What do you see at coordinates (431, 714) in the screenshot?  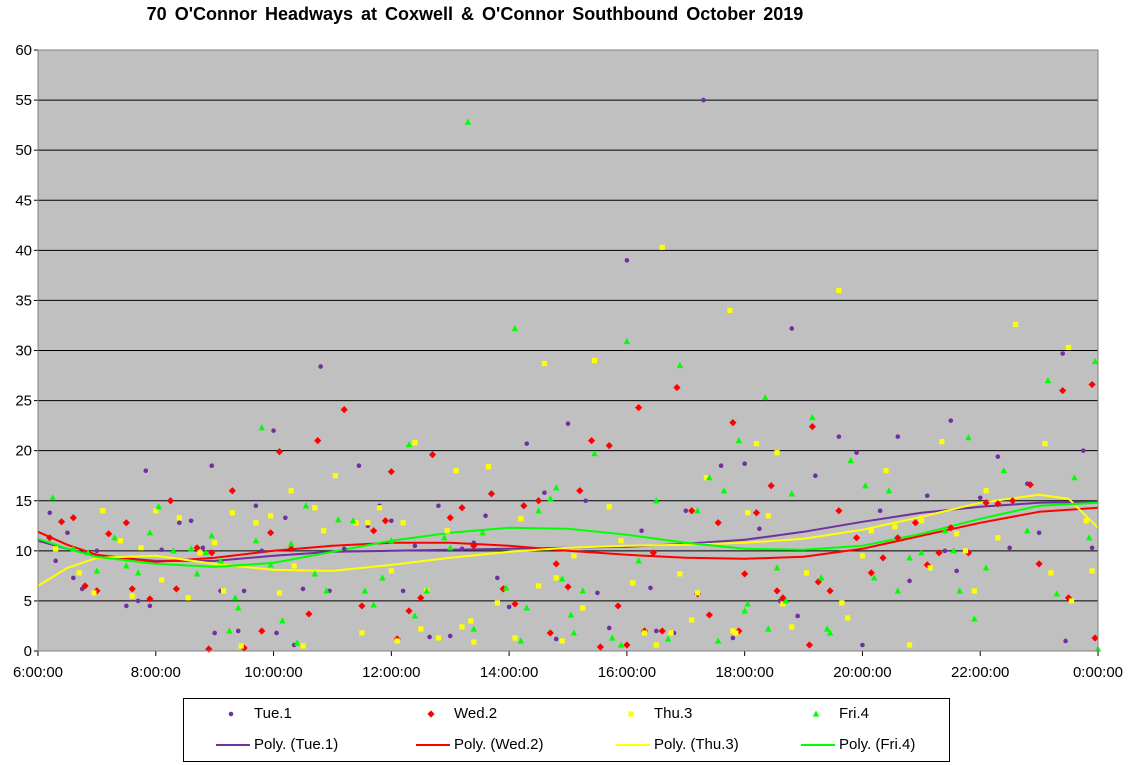 I see `legend-marker` at bounding box center [431, 714].